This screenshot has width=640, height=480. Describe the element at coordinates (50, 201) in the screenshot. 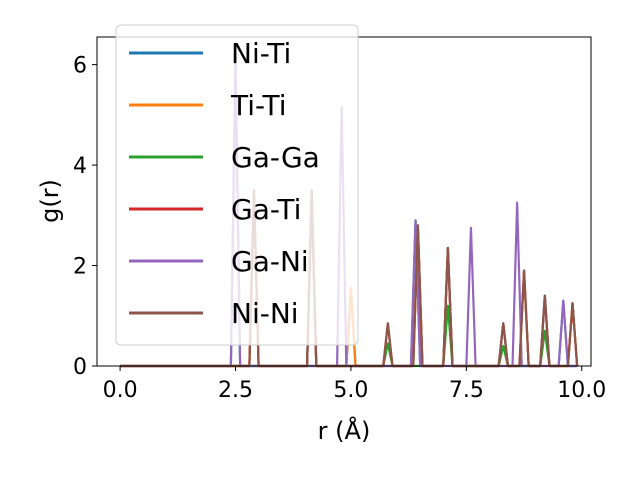

I see `y-axis-title: g(r)` at that location.